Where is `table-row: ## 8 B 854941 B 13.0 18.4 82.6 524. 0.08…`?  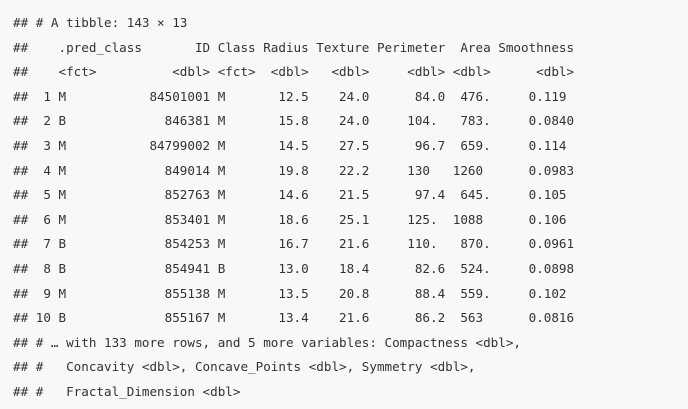
table-row: ## 8 B 854941 B 13.0 18.4 82.6 524. 0.08… is located at coordinates (294, 268).